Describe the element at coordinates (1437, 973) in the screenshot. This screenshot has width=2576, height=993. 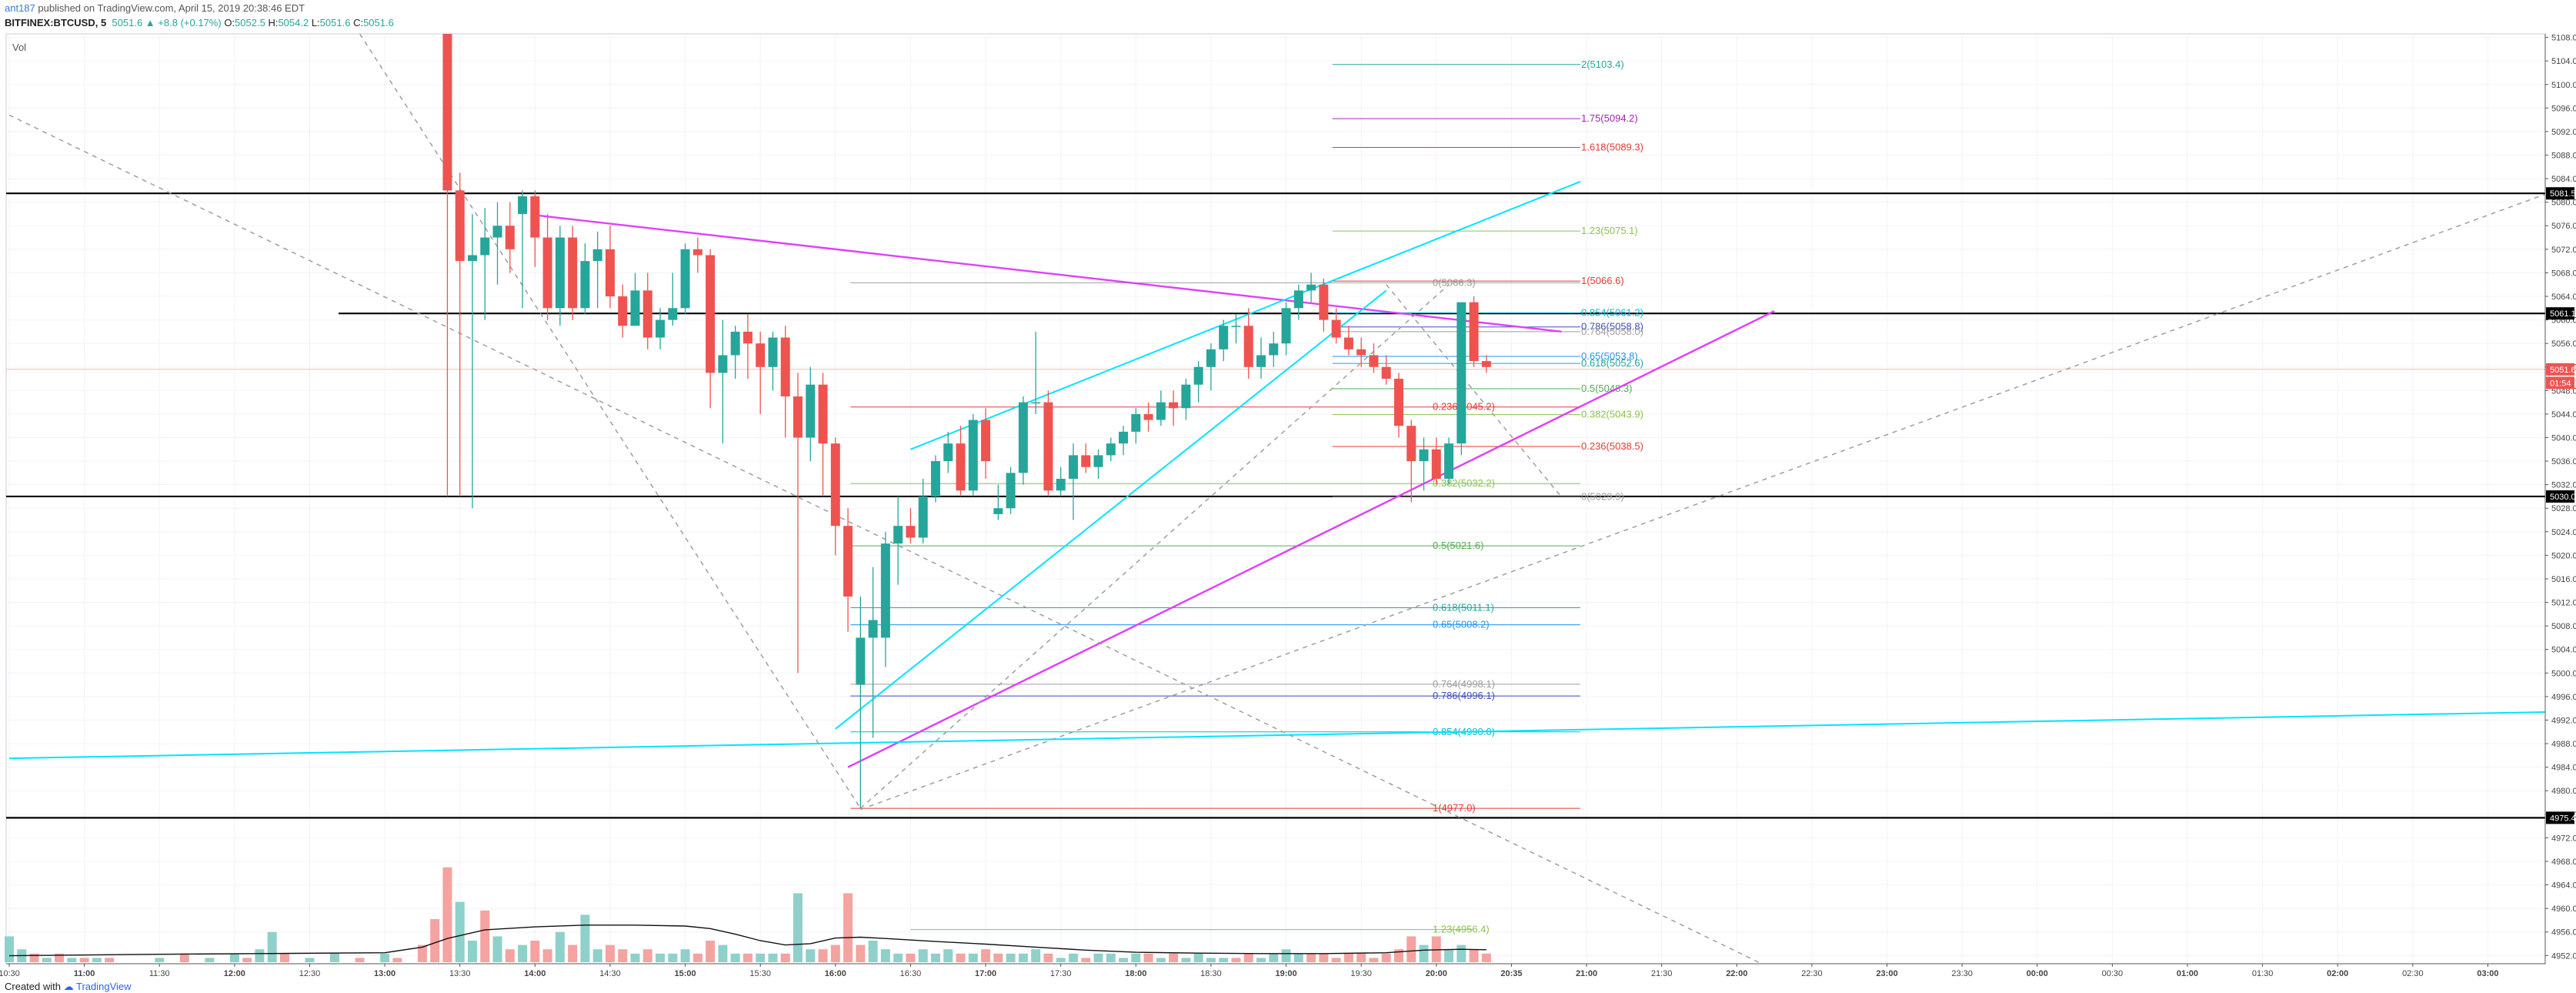
I see `time-tick-label: 20:00` at that location.